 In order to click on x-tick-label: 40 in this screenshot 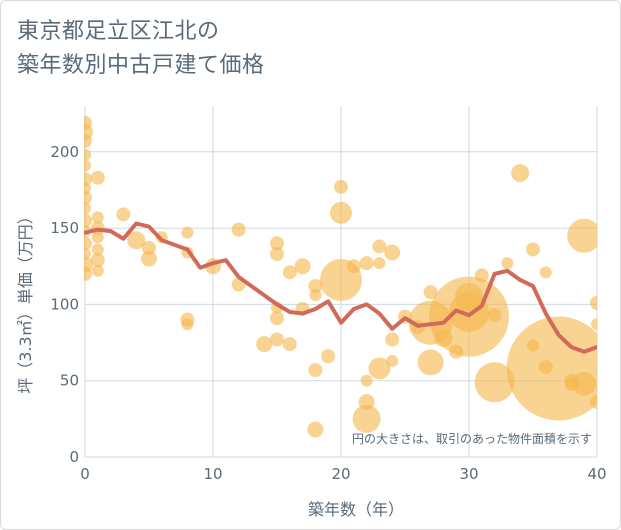, I will do `click(596, 474)`.